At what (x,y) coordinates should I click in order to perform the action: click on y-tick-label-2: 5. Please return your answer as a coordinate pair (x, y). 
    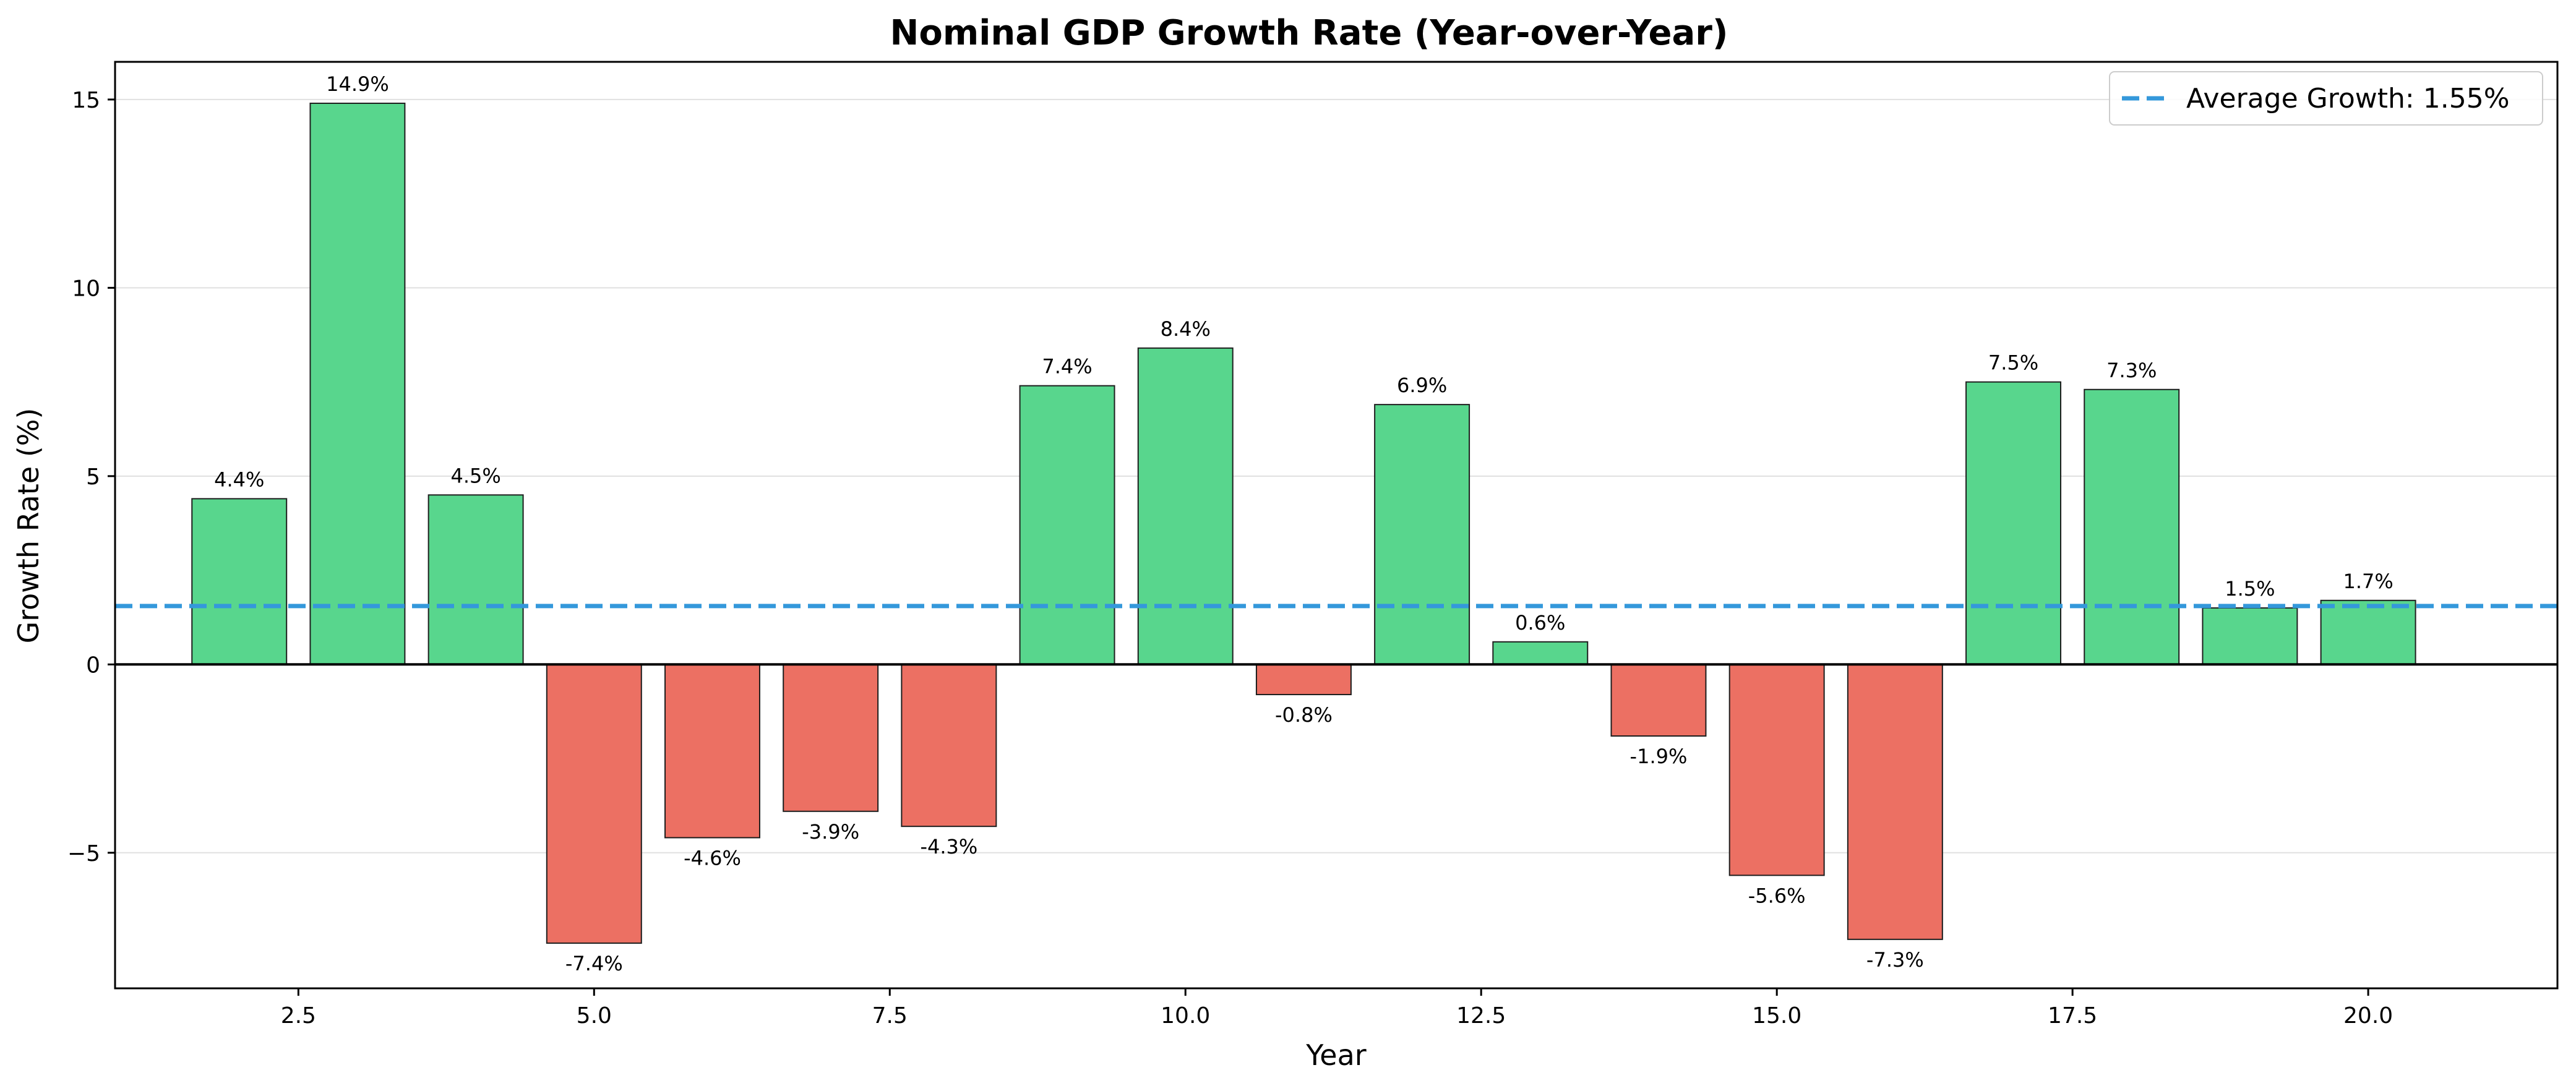
    Looking at the image, I should click on (93, 477).